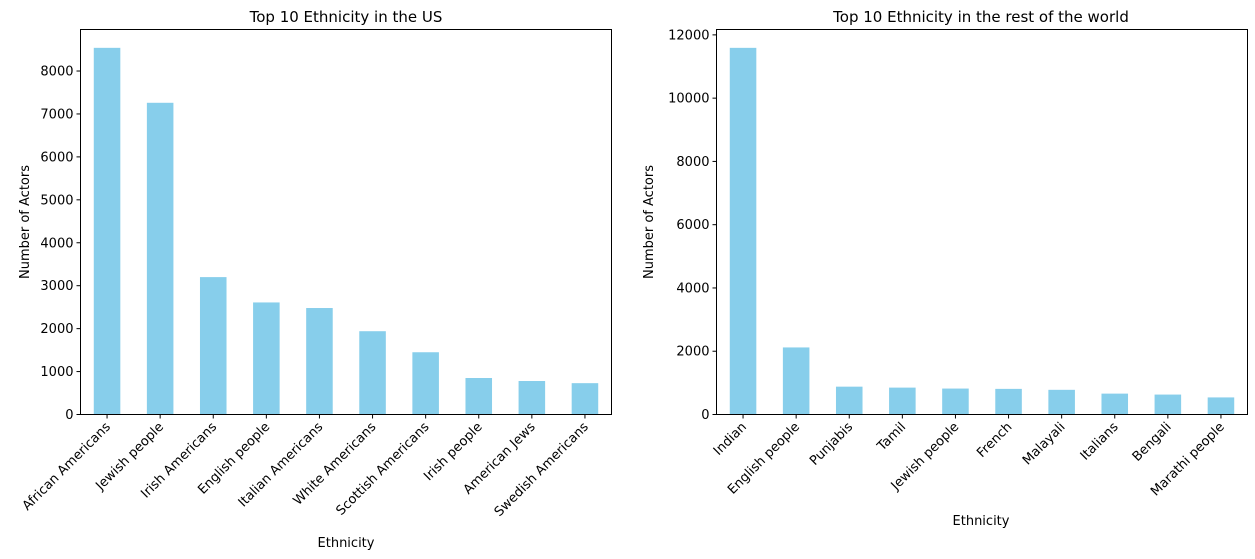  I want to click on y-tick-group: 0 1000 2000 3000 4000 5000 6000 7000 8000, so click(60, 244).